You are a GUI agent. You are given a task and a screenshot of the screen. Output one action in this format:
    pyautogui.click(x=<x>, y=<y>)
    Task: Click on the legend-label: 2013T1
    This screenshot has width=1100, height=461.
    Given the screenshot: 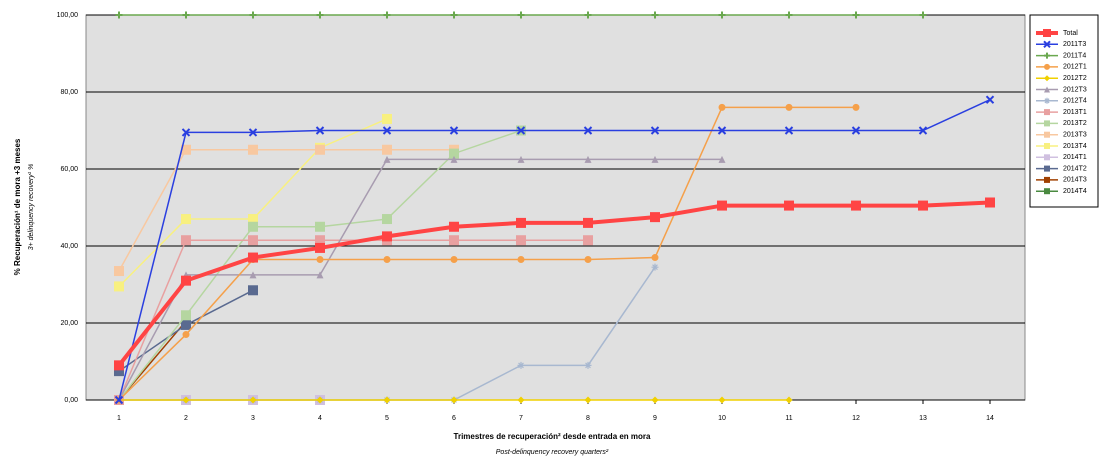 What is the action you would take?
    pyautogui.click(x=1075, y=112)
    